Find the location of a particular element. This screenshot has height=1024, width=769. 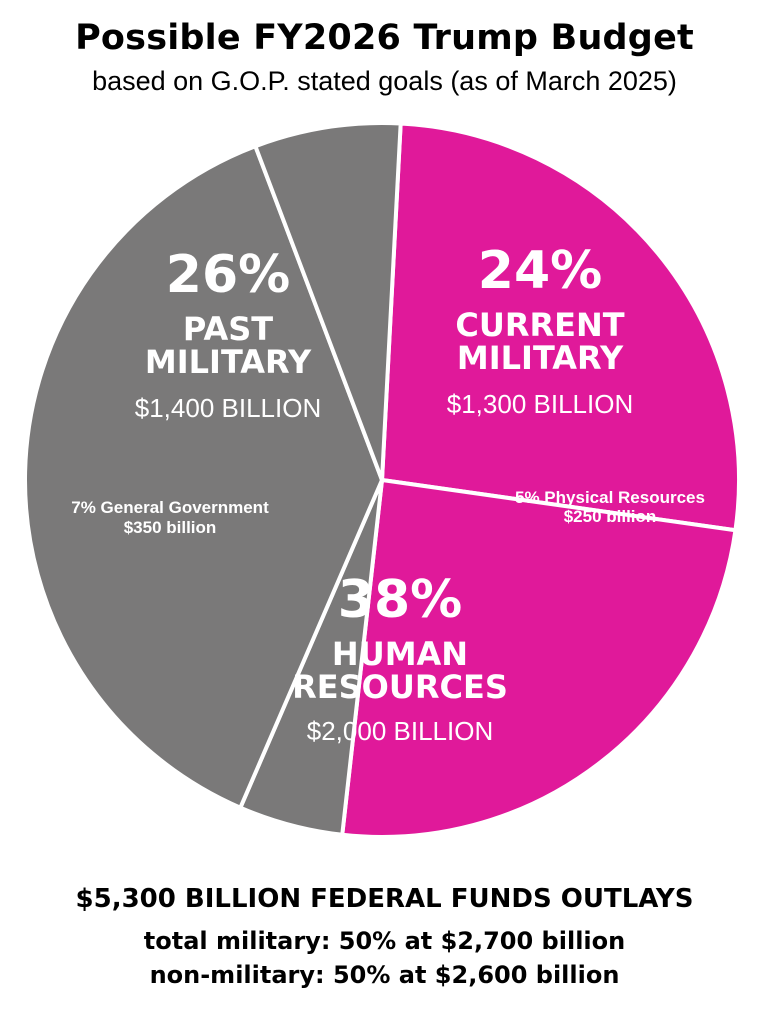

slice-label-2-0: 5% Physical Resources is located at coordinates (610, 497).